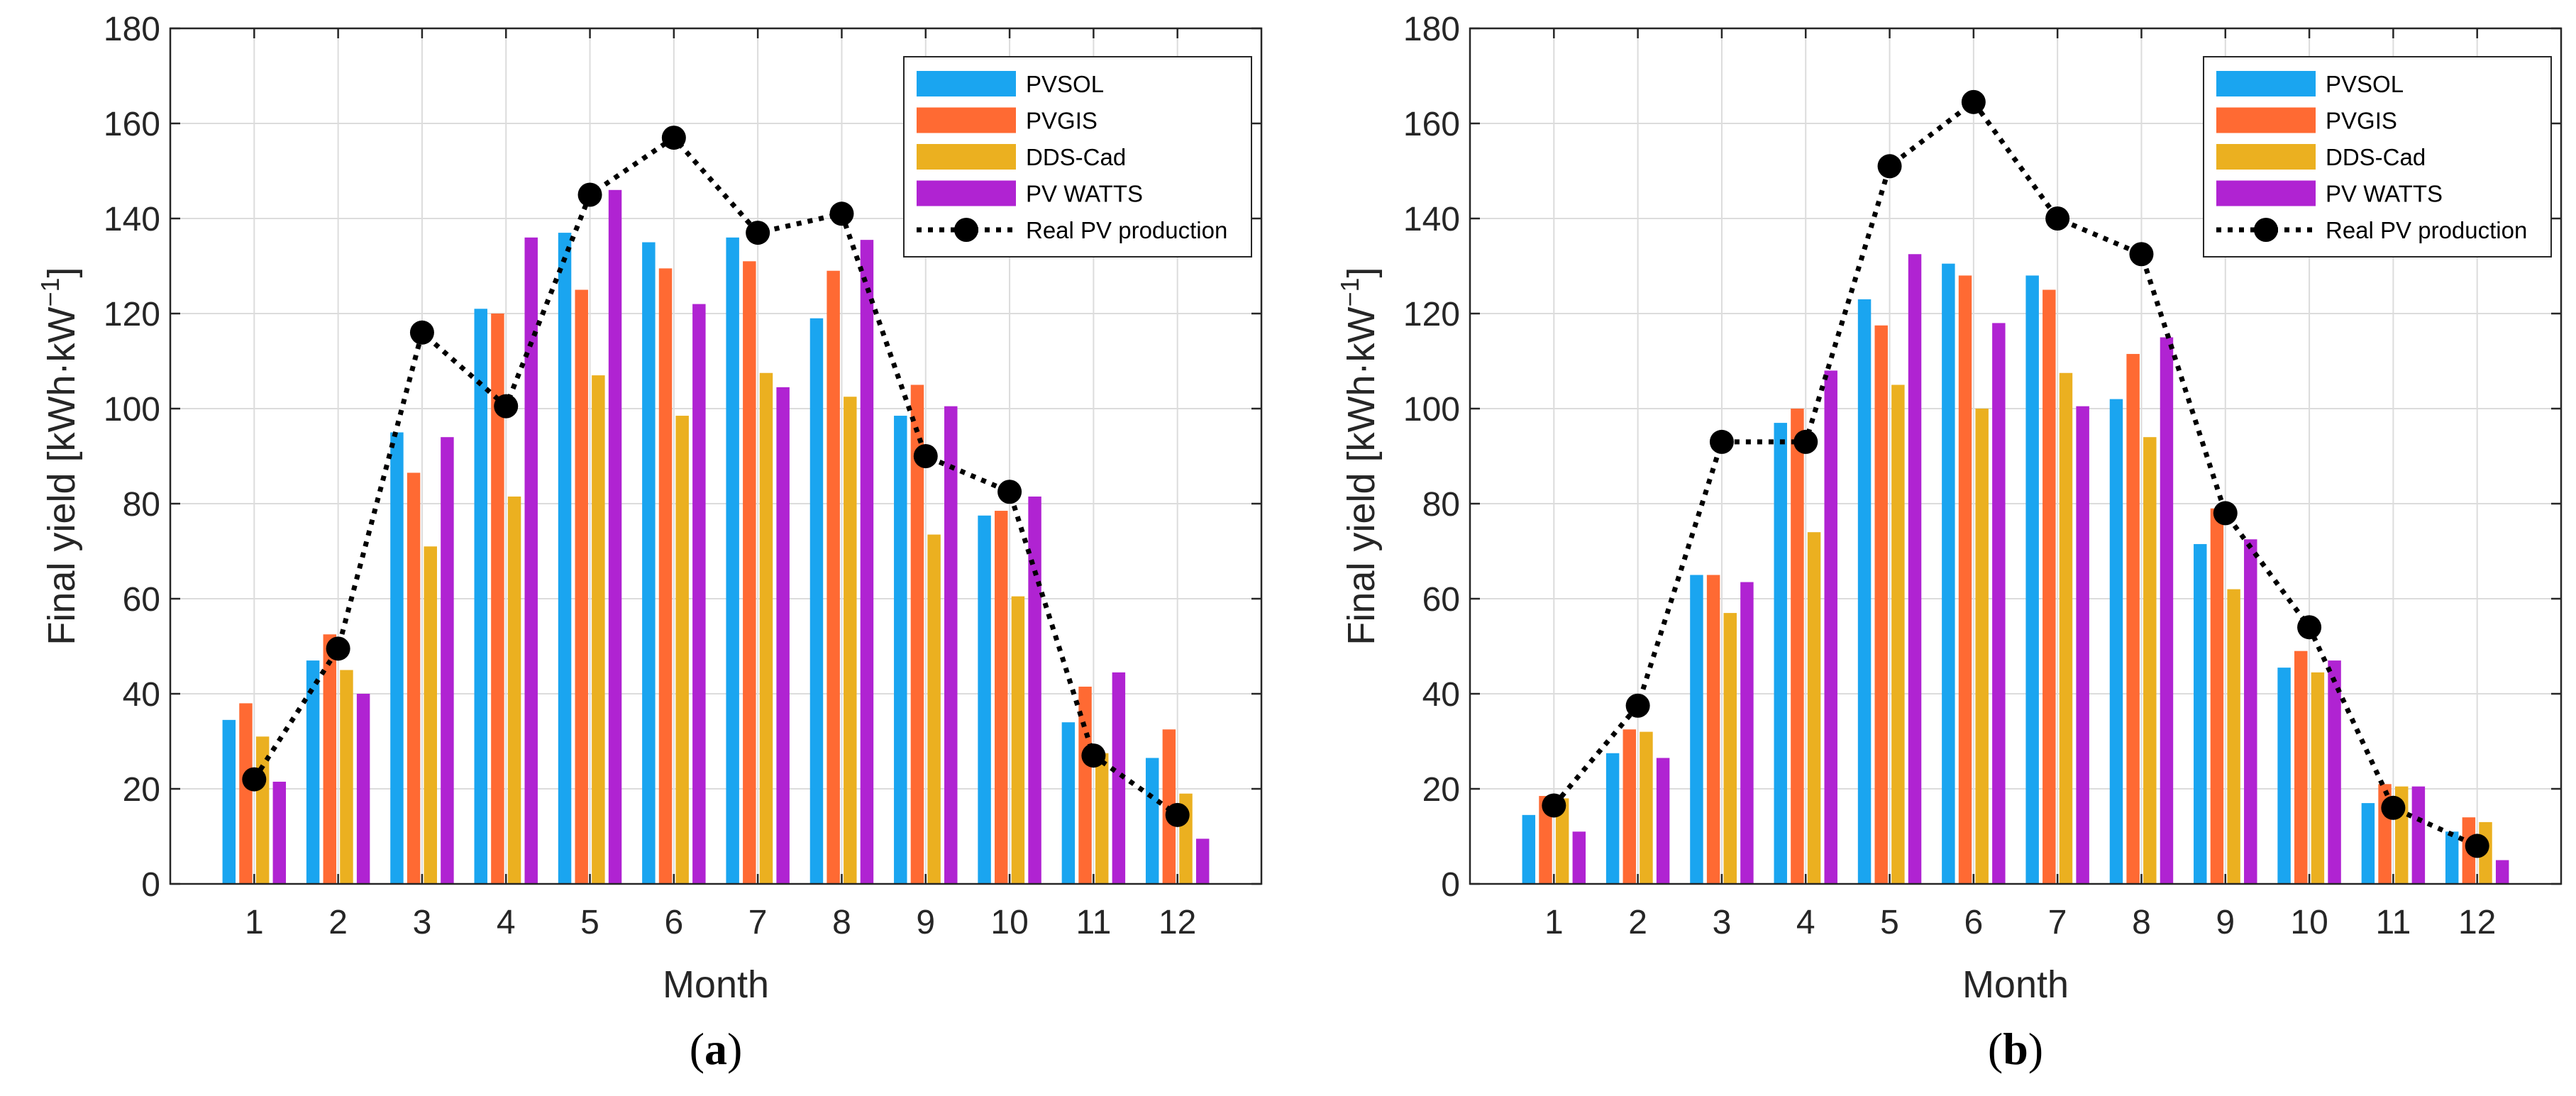  I want to click on y-tick-label: 180, so click(1431, 29).